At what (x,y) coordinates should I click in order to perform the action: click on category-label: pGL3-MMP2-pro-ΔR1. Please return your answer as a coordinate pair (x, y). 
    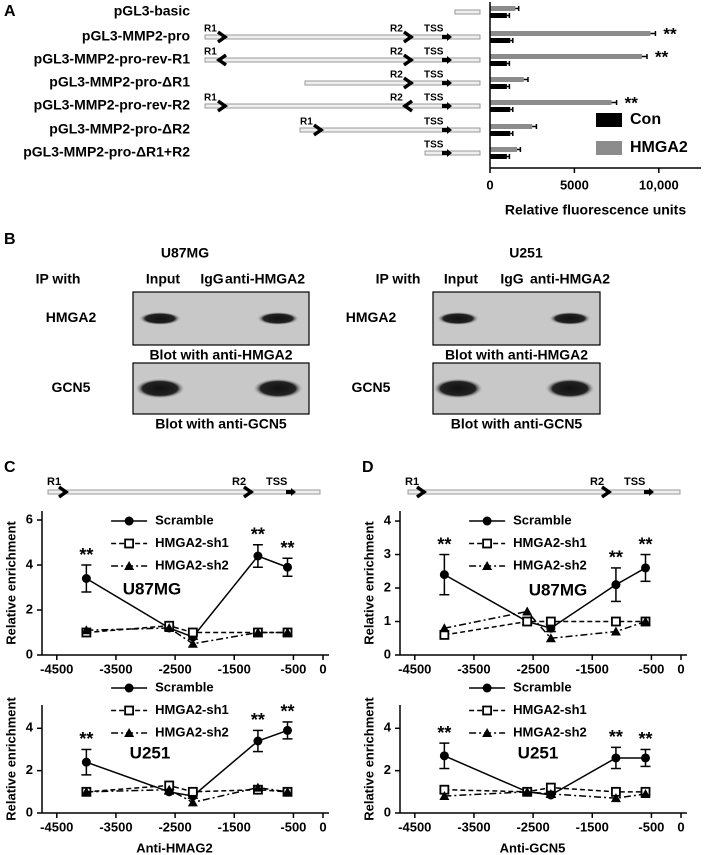
    Looking at the image, I should click on (119, 82).